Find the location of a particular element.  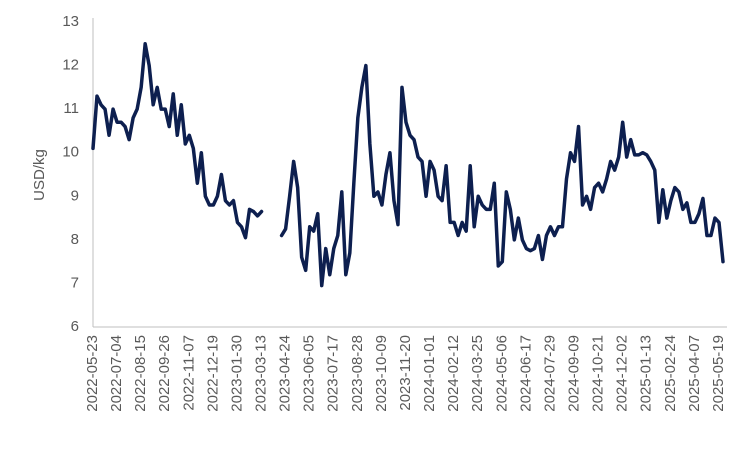

x-tick-label: 2023-08-28 is located at coordinates (357, 373).